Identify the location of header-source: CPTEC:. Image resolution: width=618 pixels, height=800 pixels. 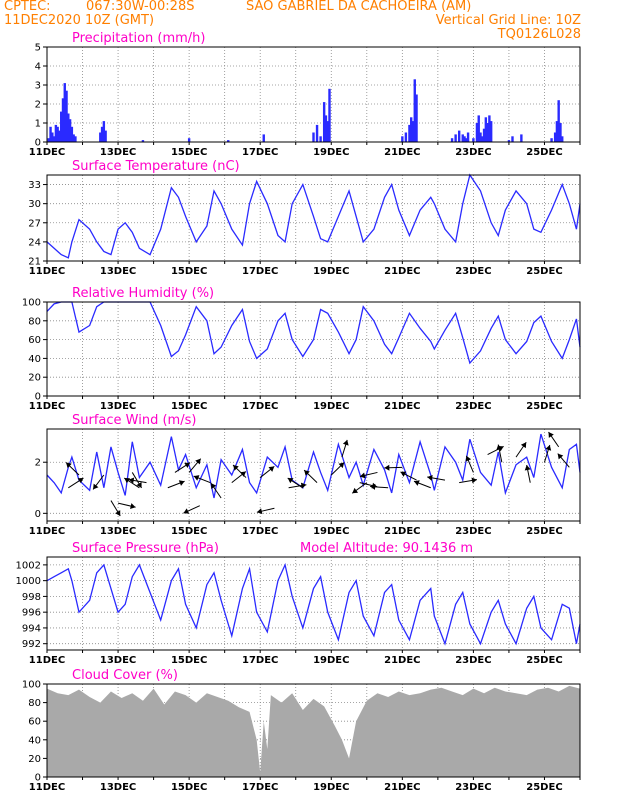
(27, 7).